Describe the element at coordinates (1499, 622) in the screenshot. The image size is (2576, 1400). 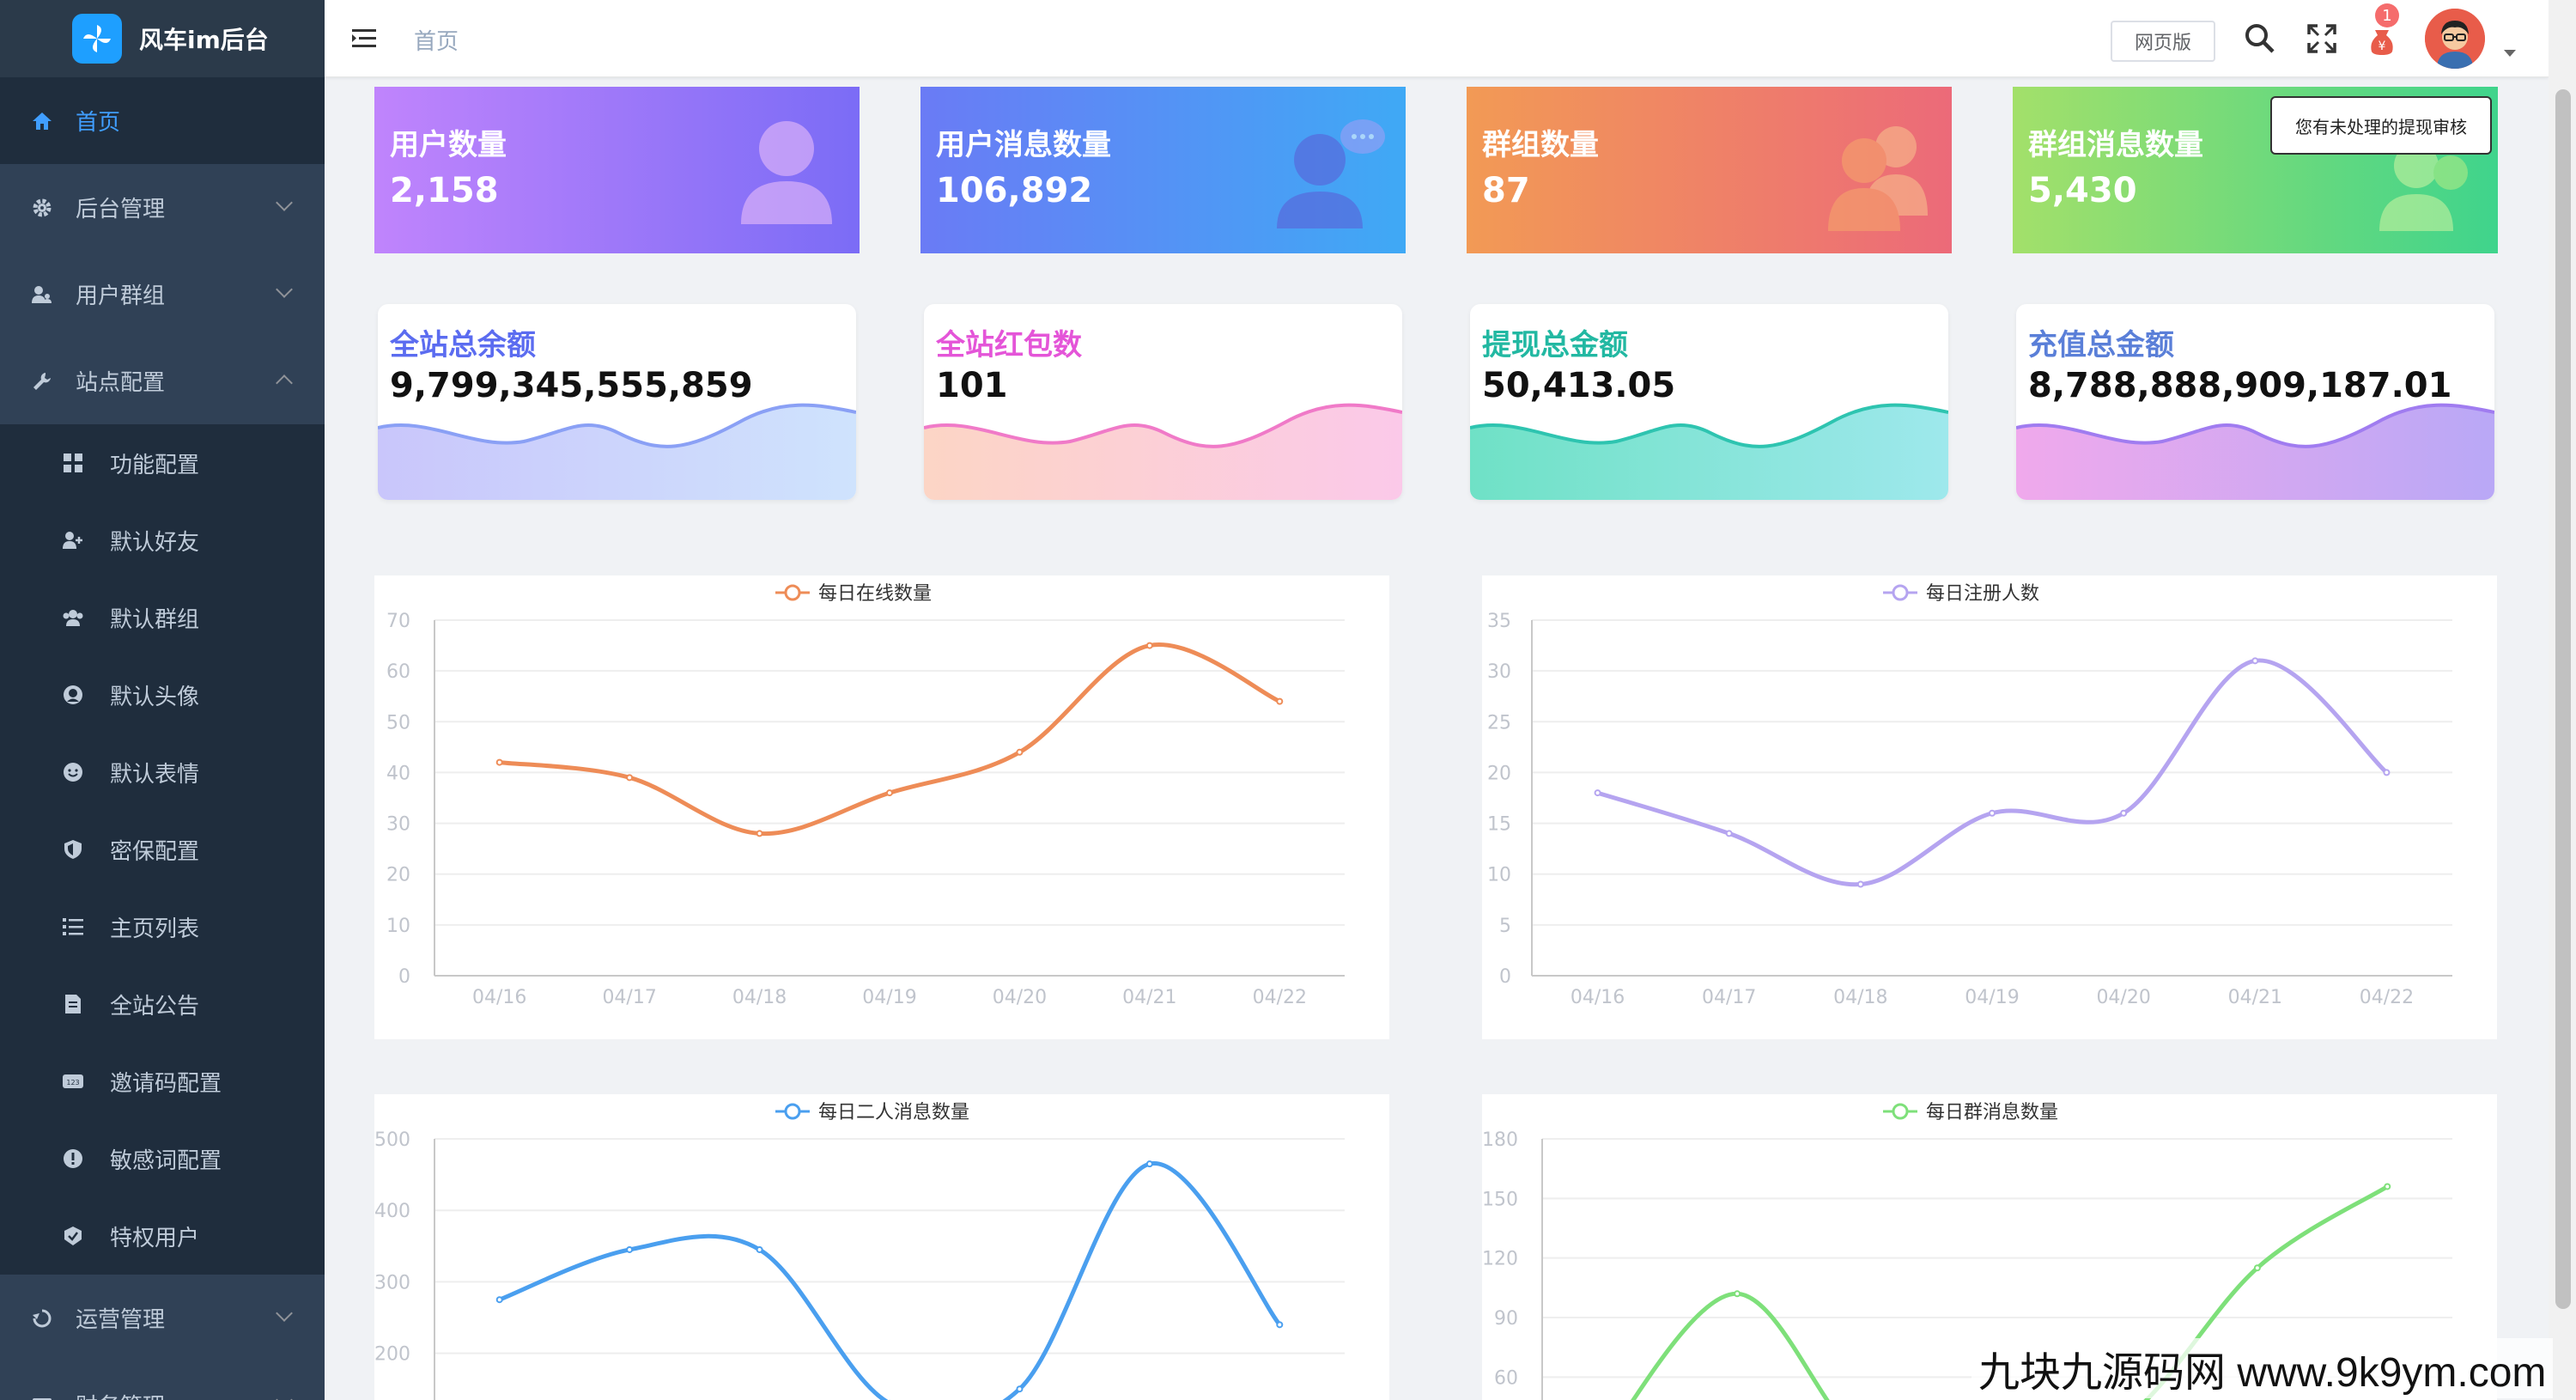
I see `y-tick-label: 35` at that location.